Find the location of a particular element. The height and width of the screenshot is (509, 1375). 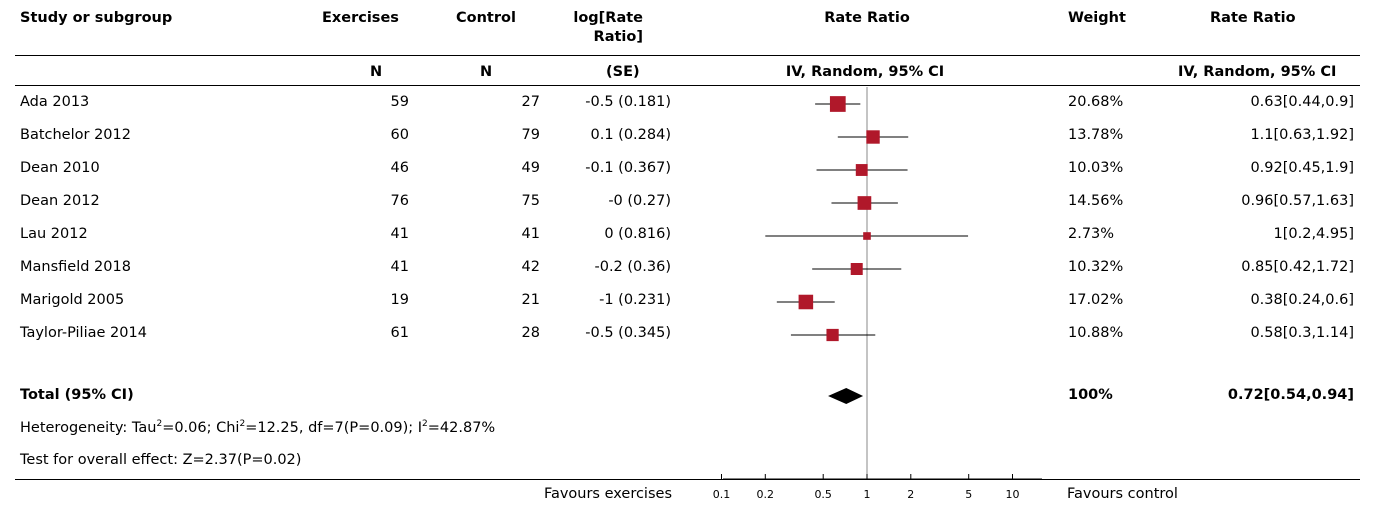

study-n1: 19 is located at coordinates (399, 300).